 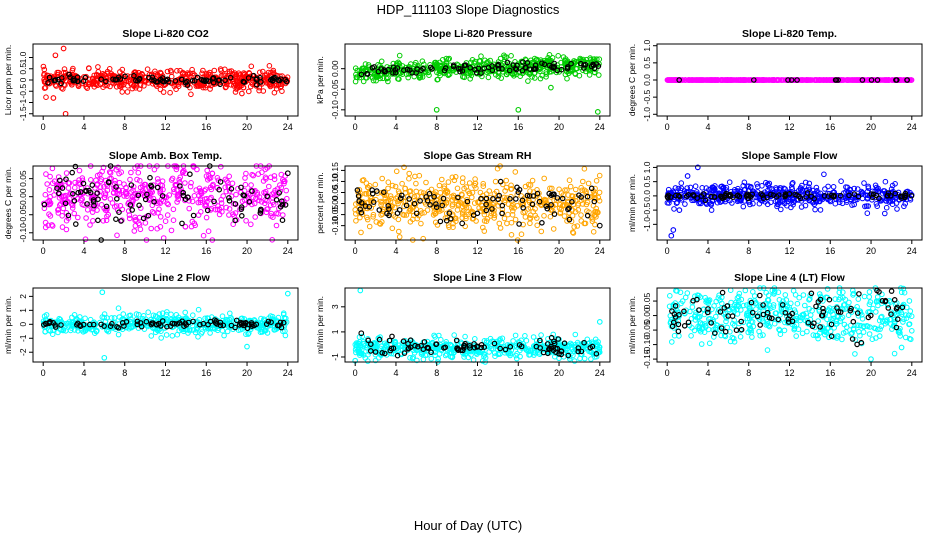 What do you see at coordinates (43, 373) in the screenshot?
I see `x-tick-label: 0` at bounding box center [43, 373].